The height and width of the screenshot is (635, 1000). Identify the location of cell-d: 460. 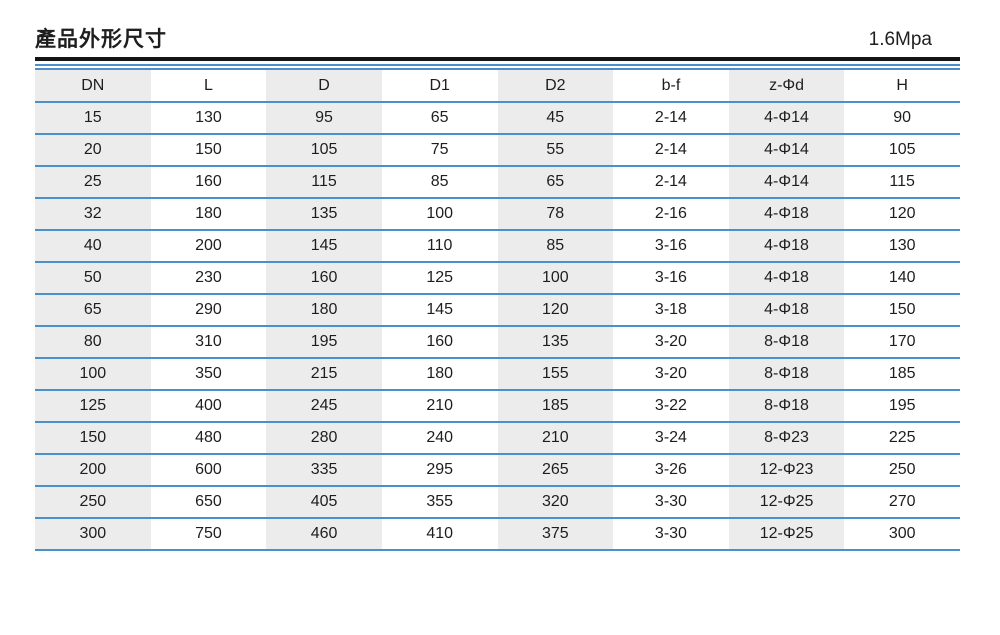
(324, 534).